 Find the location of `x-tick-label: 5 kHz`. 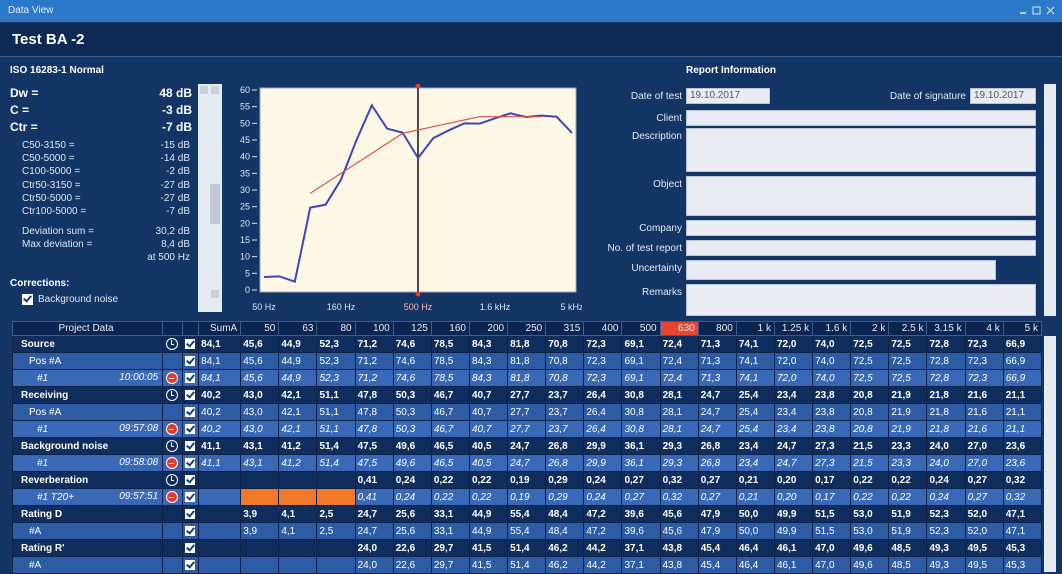

x-tick-label: 5 kHz is located at coordinates (571, 307).